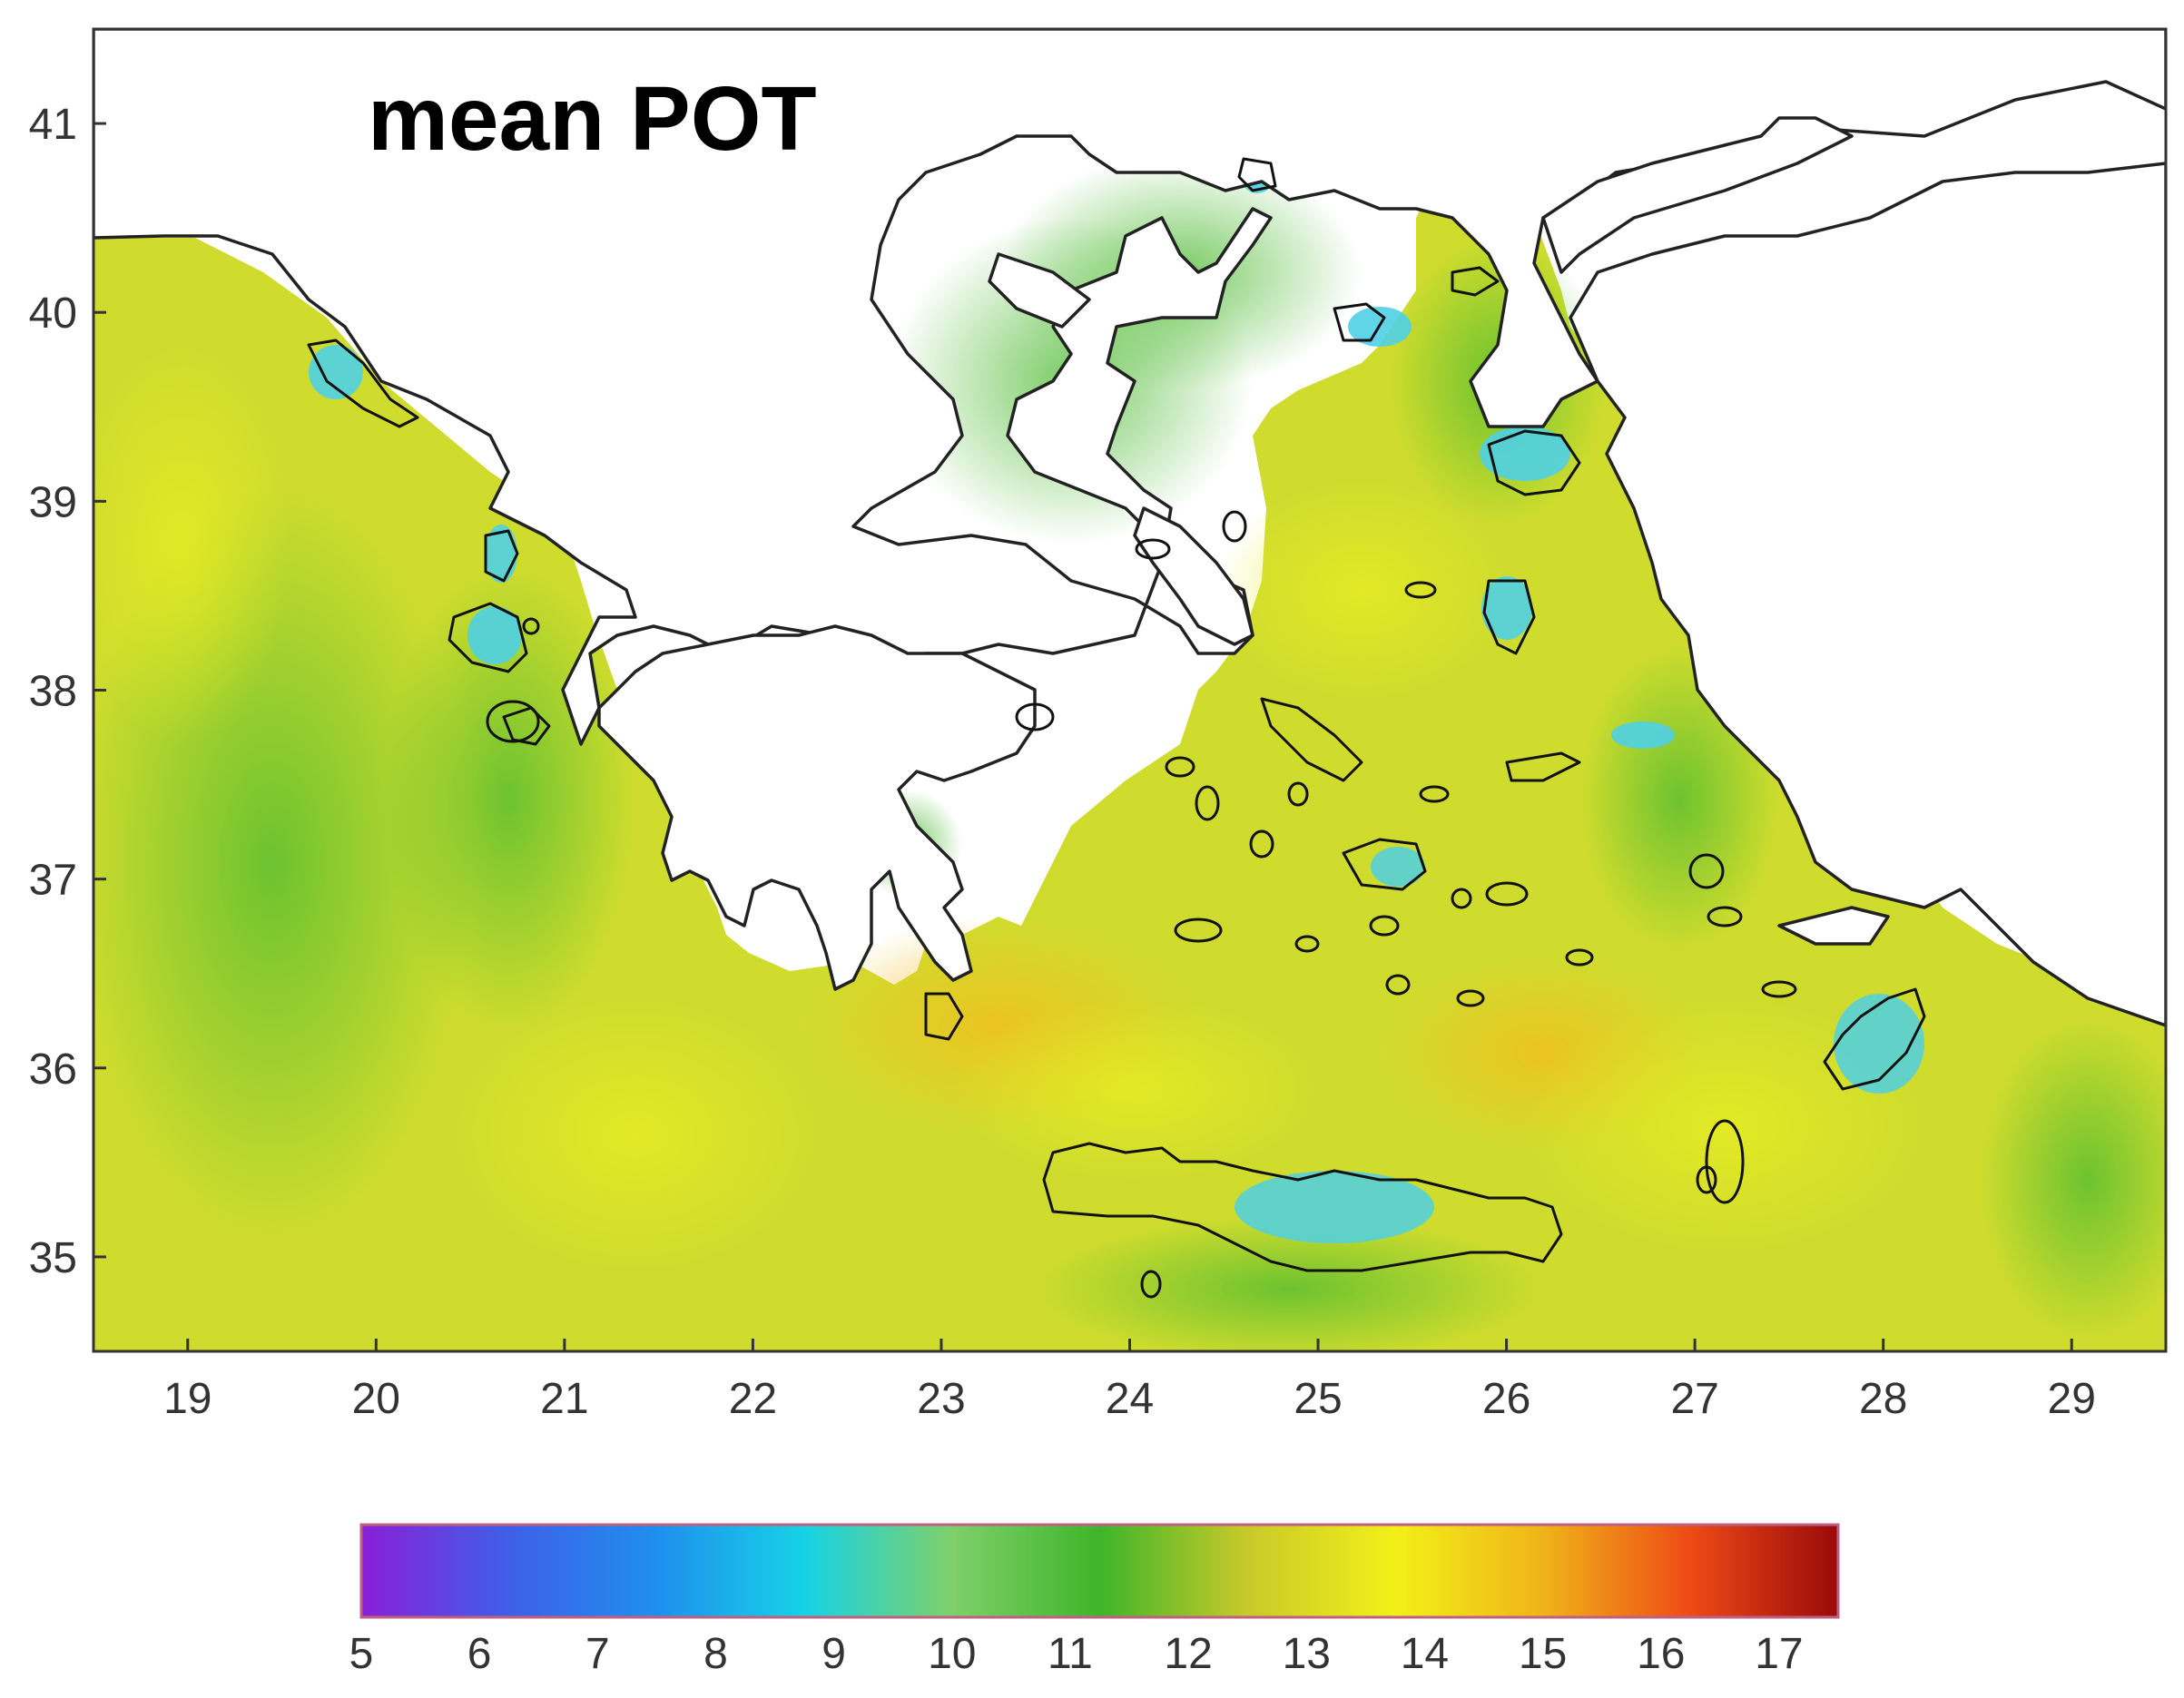  Describe the element at coordinates (1384, 864) in the screenshot. I see `land-naxos-outline` at that location.